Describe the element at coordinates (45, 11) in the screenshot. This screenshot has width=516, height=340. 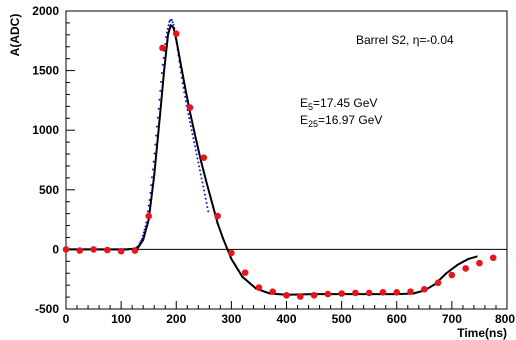
I see `y-tick-label: 2000` at that location.